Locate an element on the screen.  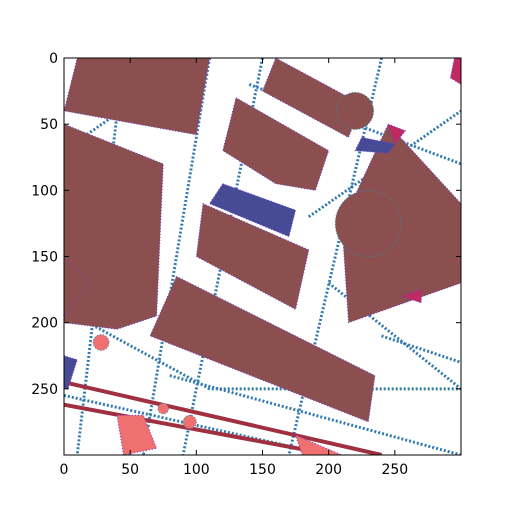
building-circle-small is located at coordinates (355, 110).